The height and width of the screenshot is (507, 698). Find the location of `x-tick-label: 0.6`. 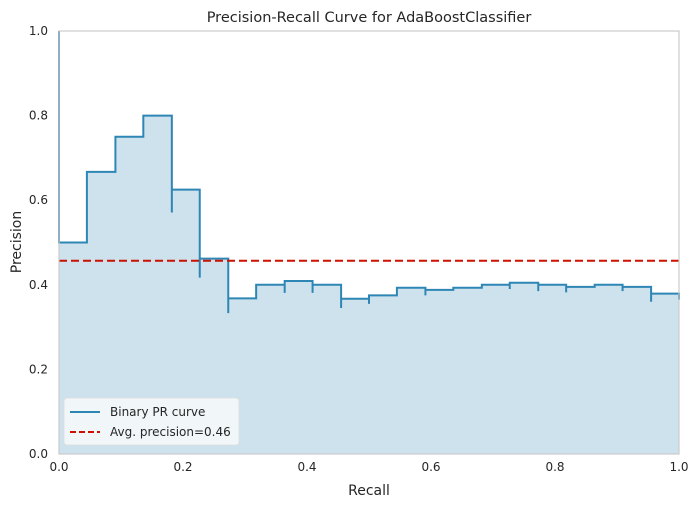

x-tick-label: 0.6 is located at coordinates (430, 467).